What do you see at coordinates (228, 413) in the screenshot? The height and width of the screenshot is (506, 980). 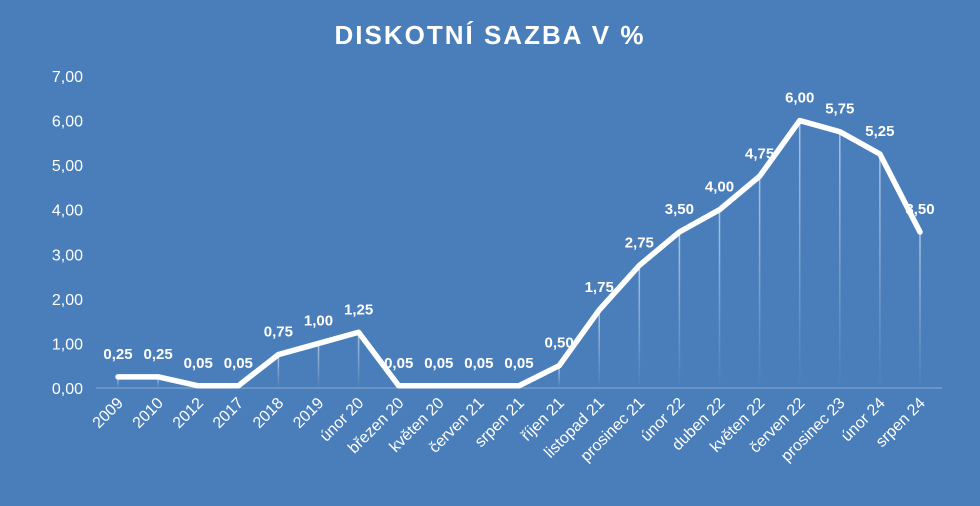 I see `x-tick-label: 2017` at bounding box center [228, 413].